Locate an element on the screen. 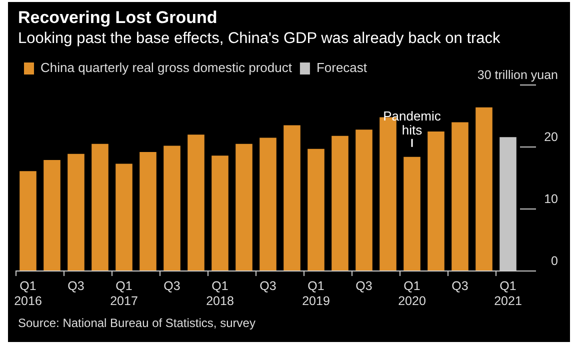  y-tick-label: 20 is located at coordinates (551, 137).